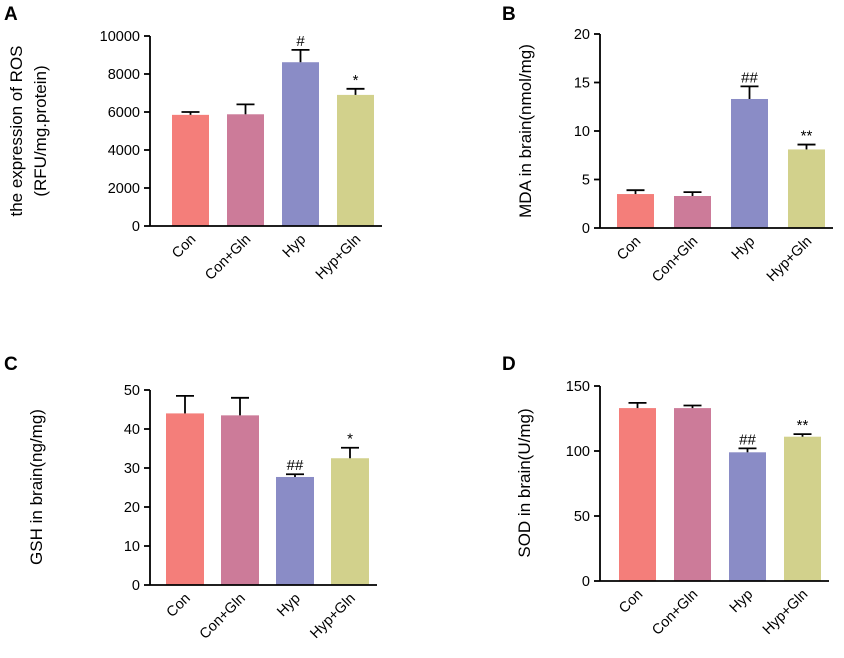 Image resolution: width=844 pixels, height=658 pixels. Describe the element at coordinates (124, 75) in the screenshot. I see `y-tick-label: 8000` at that location.